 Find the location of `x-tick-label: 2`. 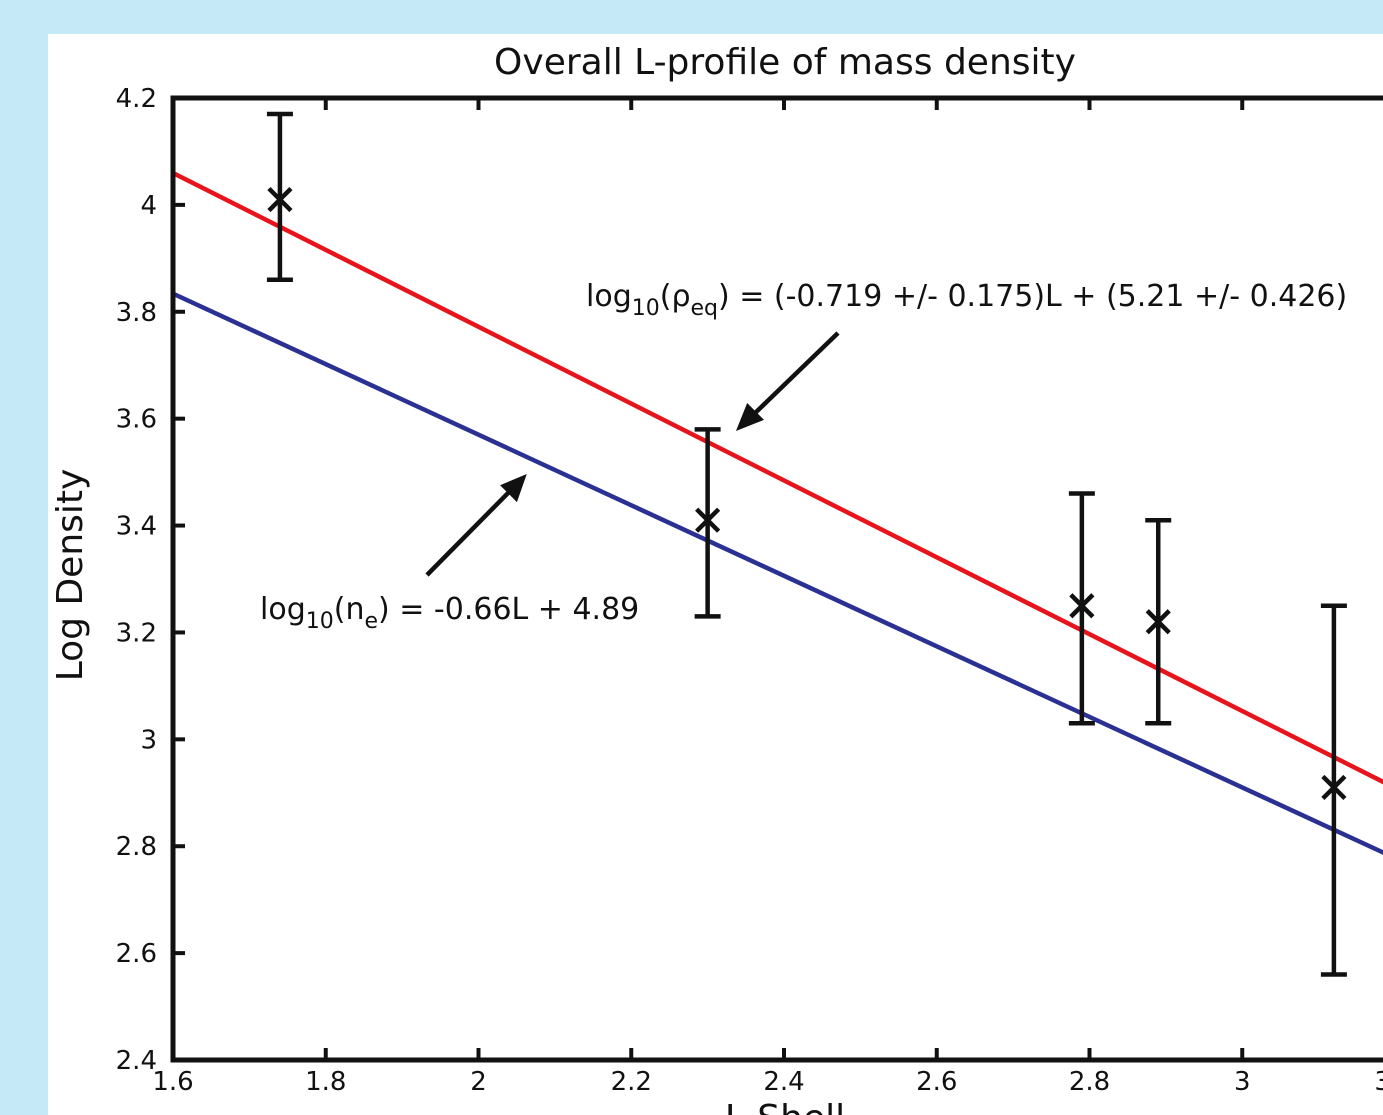

x-tick-label: 2 is located at coordinates (478, 1082).